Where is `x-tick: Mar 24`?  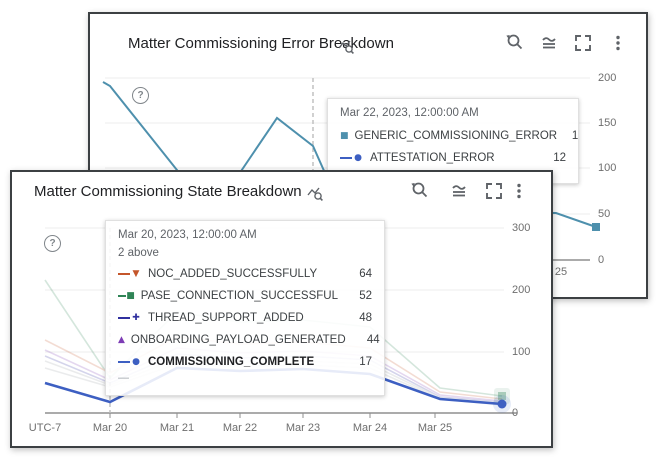
x-tick: Mar 24 is located at coordinates (370, 428).